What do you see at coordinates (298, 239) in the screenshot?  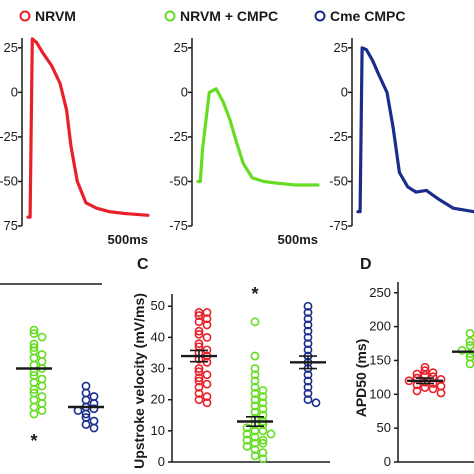 I see `scale-bar-label-1: 500ms` at bounding box center [298, 239].